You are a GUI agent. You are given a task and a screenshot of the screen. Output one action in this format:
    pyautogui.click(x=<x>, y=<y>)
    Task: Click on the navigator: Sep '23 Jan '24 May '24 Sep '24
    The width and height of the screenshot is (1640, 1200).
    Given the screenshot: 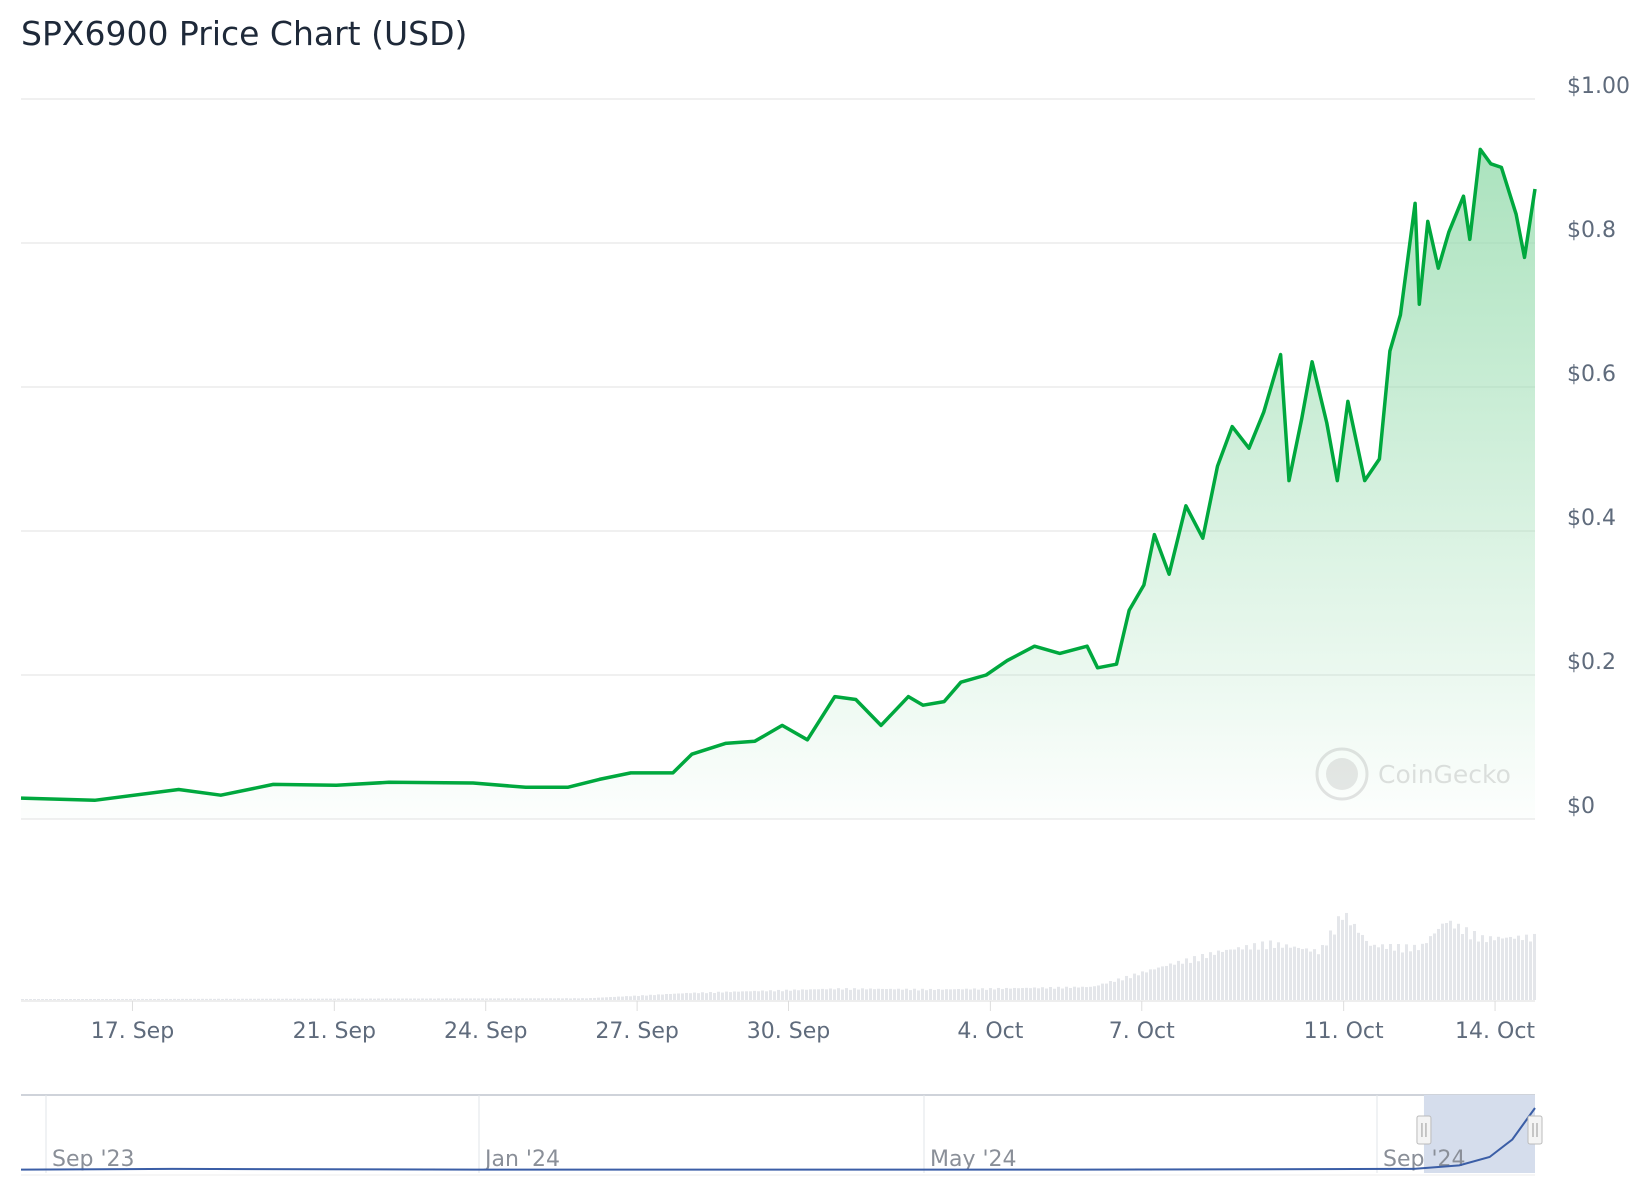 What is the action you would take?
    pyautogui.click(x=781, y=1135)
    